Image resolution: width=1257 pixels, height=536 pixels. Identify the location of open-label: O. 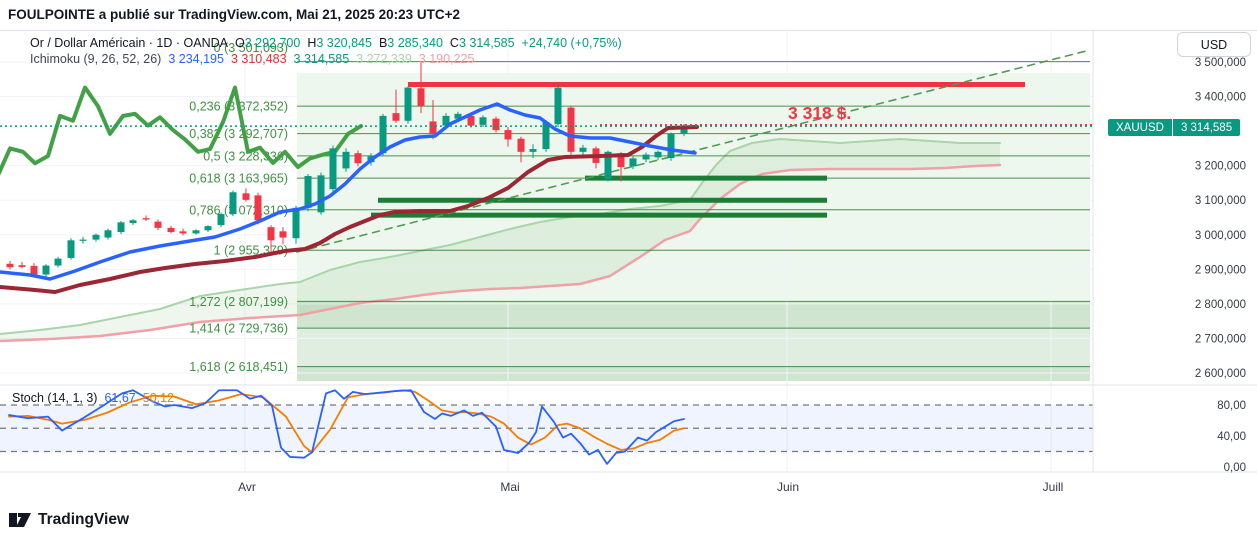
(239, 43).